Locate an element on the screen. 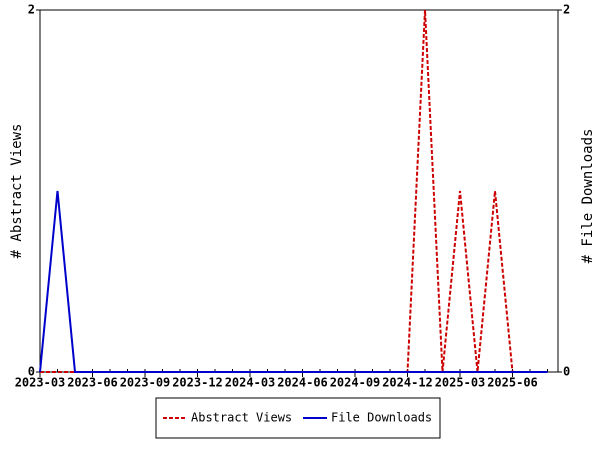  x-tick-label: 2025-06 is located at coordinates (512, 383).